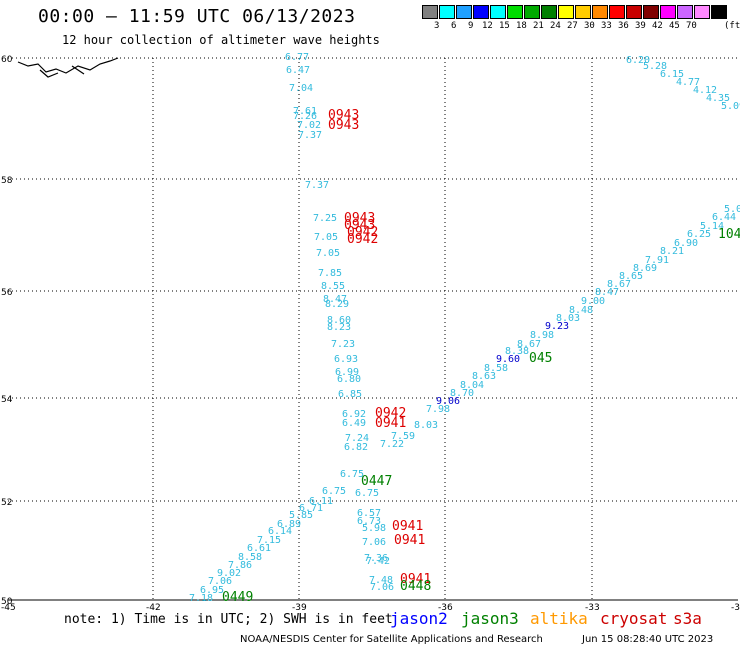 The width and height of the screenshot is (740, 650). What do you see at coordinates (378, 561) in the screenshot?
I see `swh-label-north-track: 7.42` at bounding box center [378, 561].